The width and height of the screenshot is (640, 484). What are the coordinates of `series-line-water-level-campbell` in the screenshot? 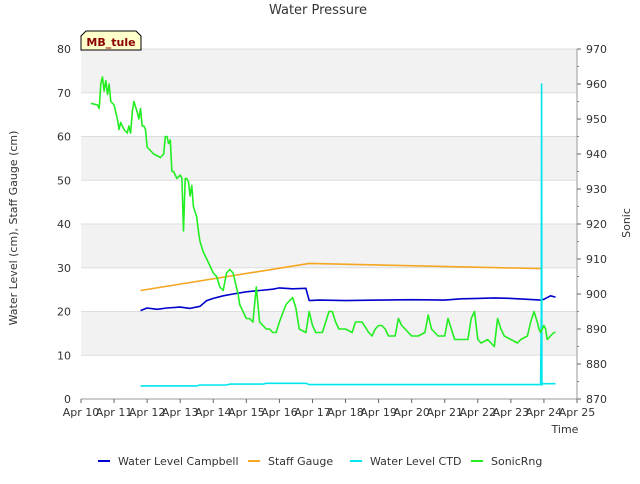 It's located at (348, 299).